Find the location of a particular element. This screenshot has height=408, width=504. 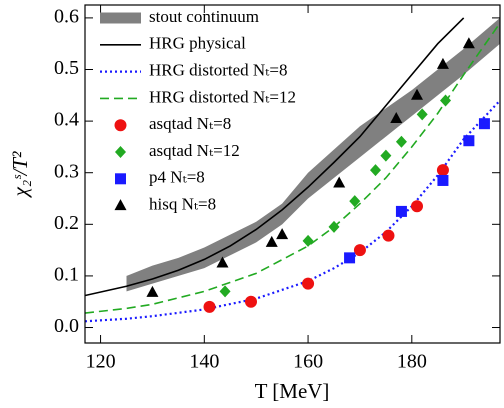

legend-label: asqtad Nₜ=8 is located at coordinates (190, 123).